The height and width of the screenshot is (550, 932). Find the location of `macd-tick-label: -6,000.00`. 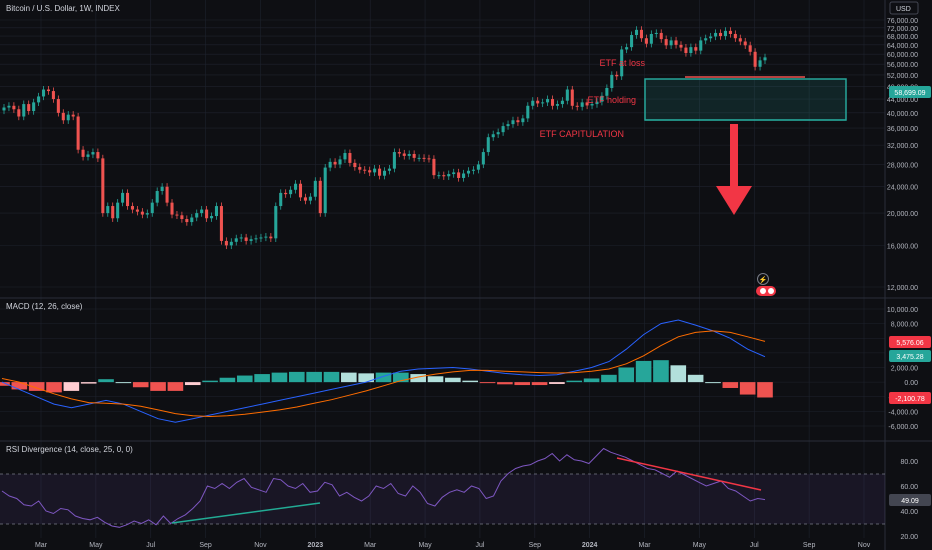

macd-tick-label: -6,000.00 is located at coordinates (903, 427).